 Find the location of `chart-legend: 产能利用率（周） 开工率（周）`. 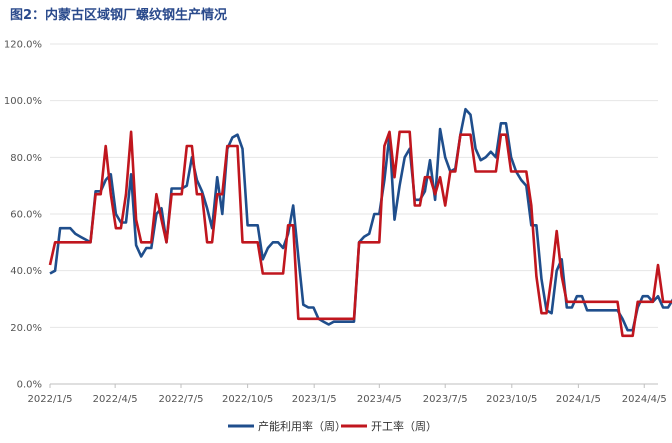

chart-legend: 产能利用率（周） 开工率（周） is located at coordinates (332, 426).